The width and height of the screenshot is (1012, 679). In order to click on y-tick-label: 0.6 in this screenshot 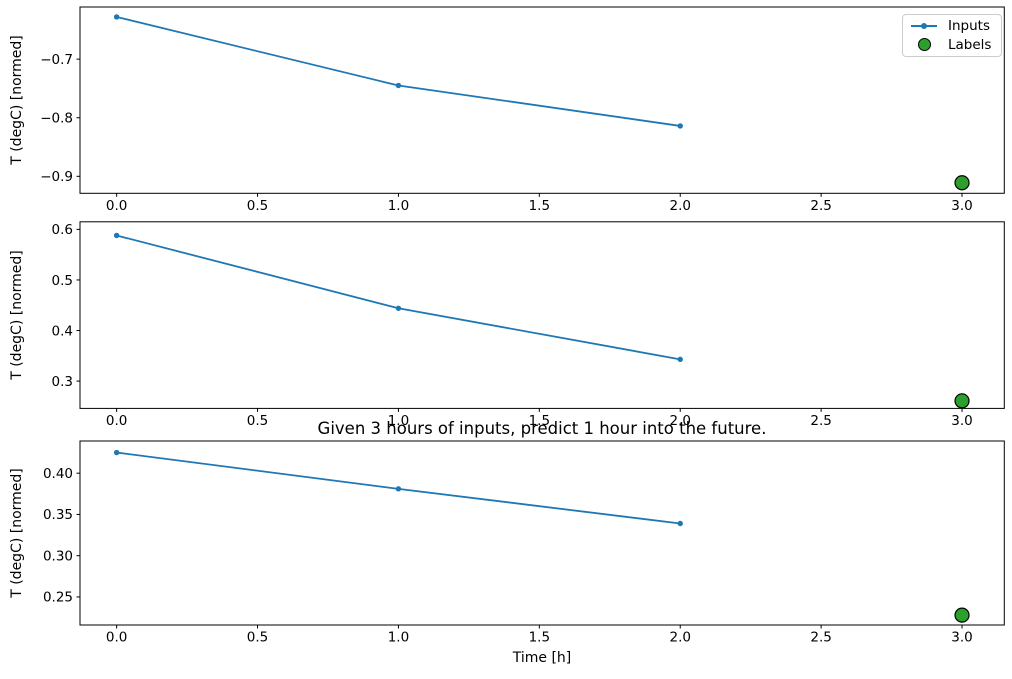, I will do `click(62, 230)`.